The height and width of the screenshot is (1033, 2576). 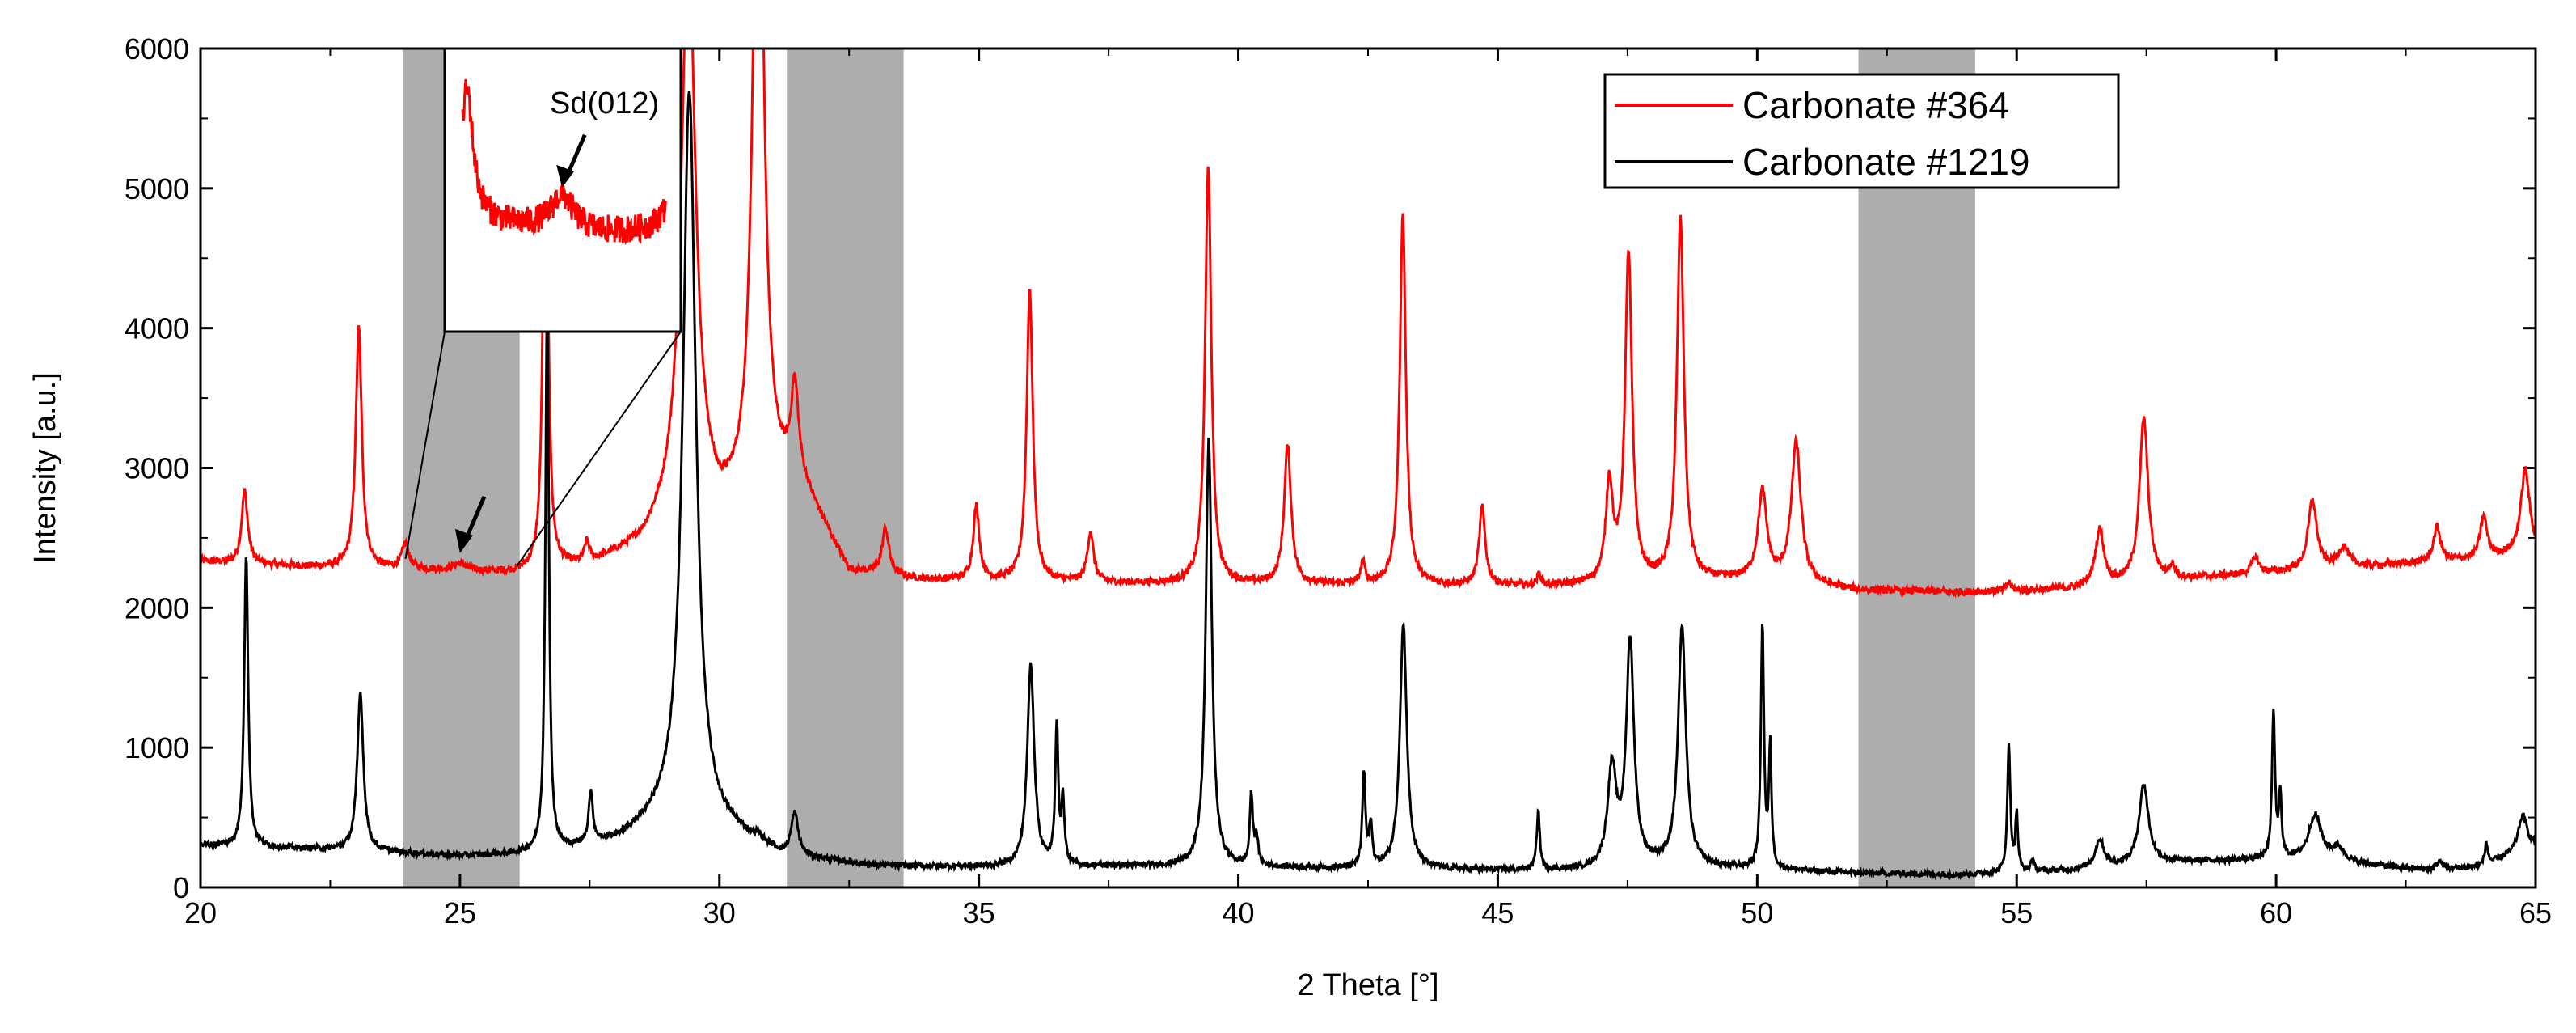 I want to click on y-tick-label-3000: 3000, so click(x=157, y=469).